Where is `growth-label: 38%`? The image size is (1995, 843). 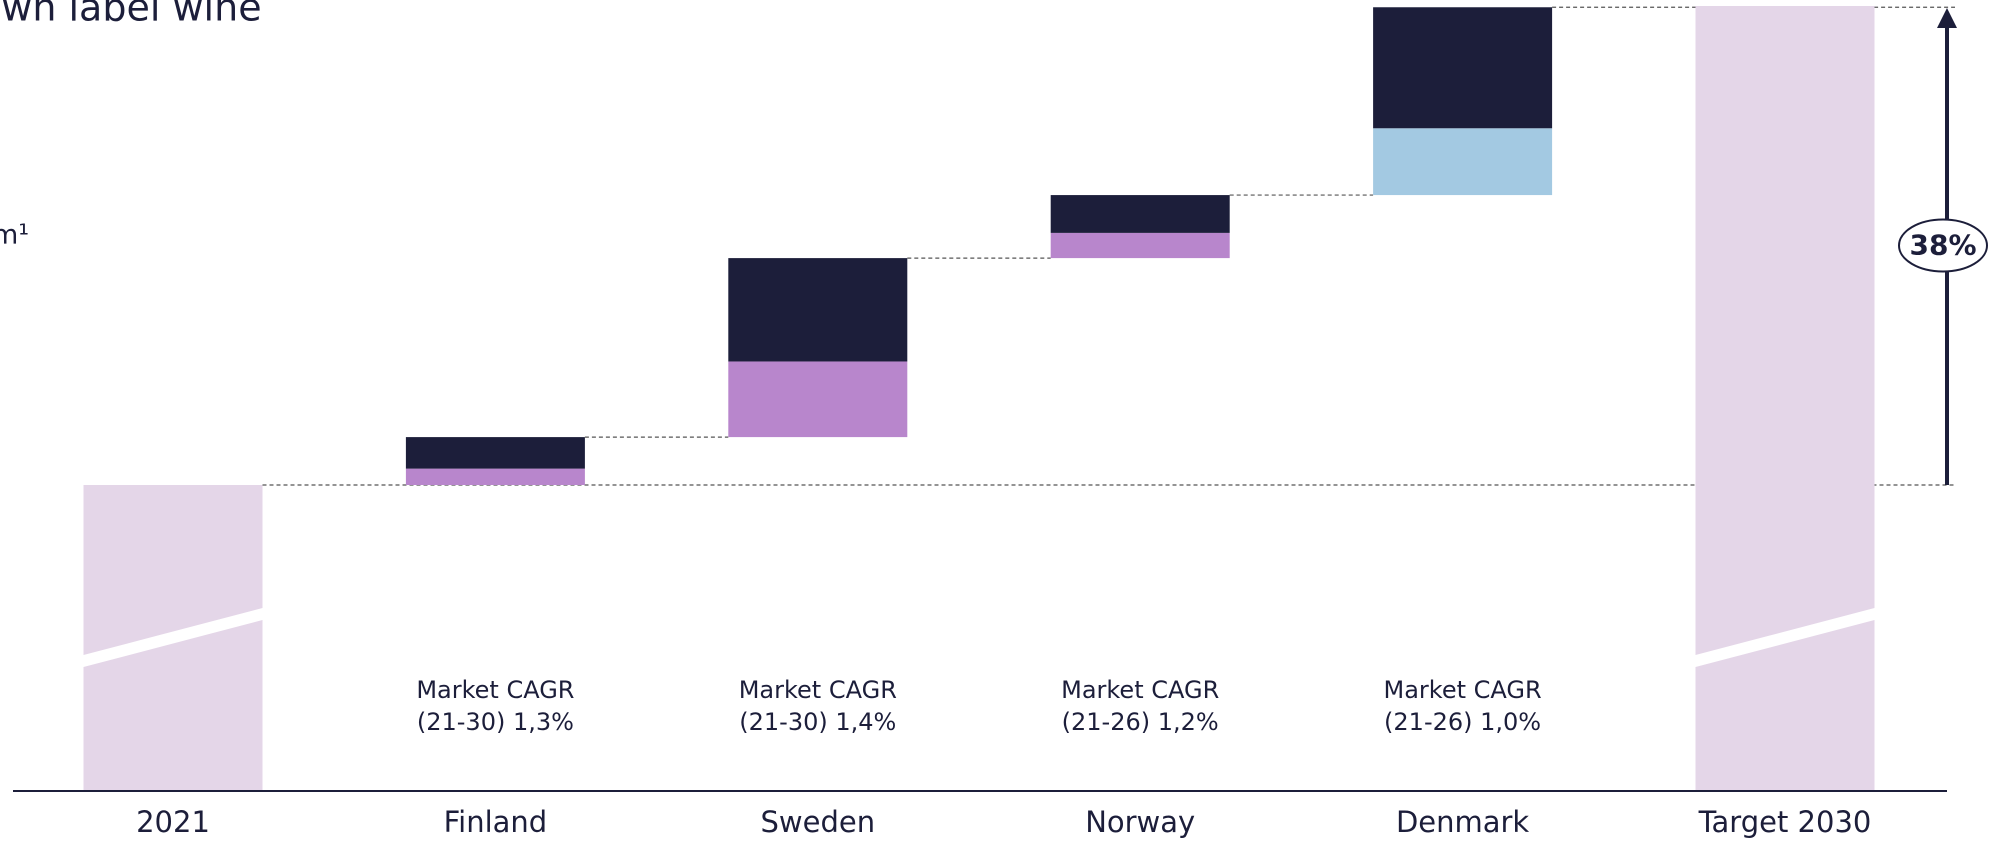
growth-label: 38% is located at coordinates (1942, 245).